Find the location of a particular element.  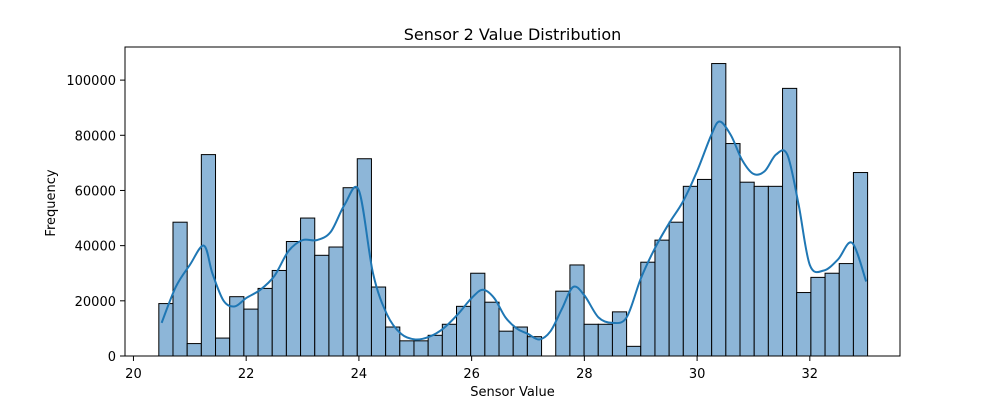

chart-title: Sensor 2 Value Distribution is located at coordinates (513, 34).